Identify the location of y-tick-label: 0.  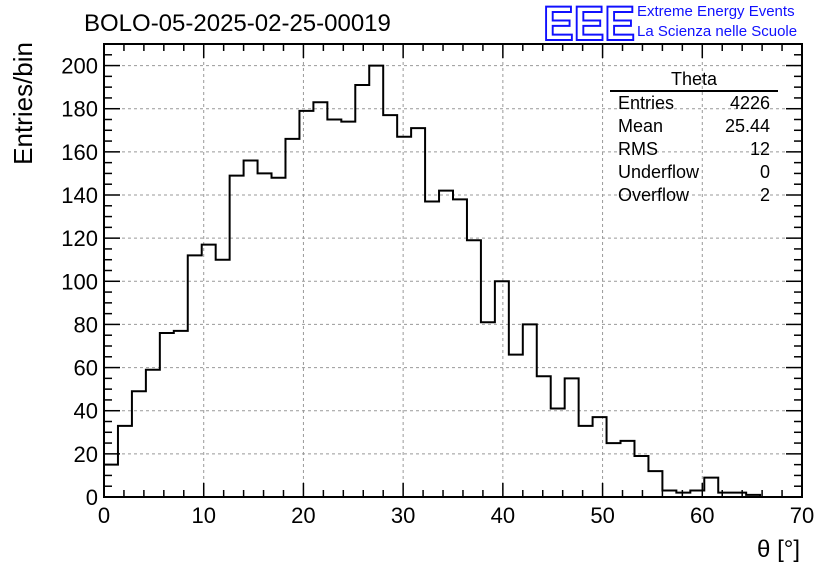
(92, 497).